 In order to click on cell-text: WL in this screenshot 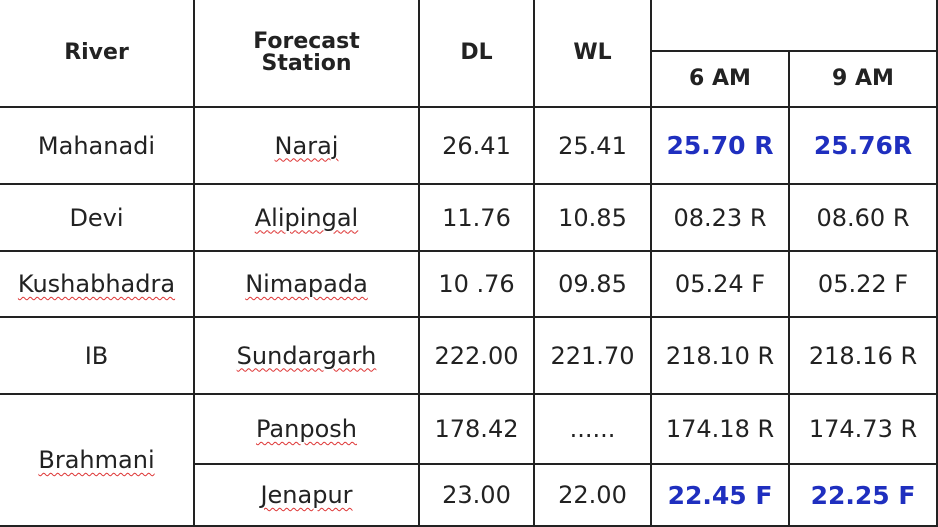, I will do `click(592, 52)`.